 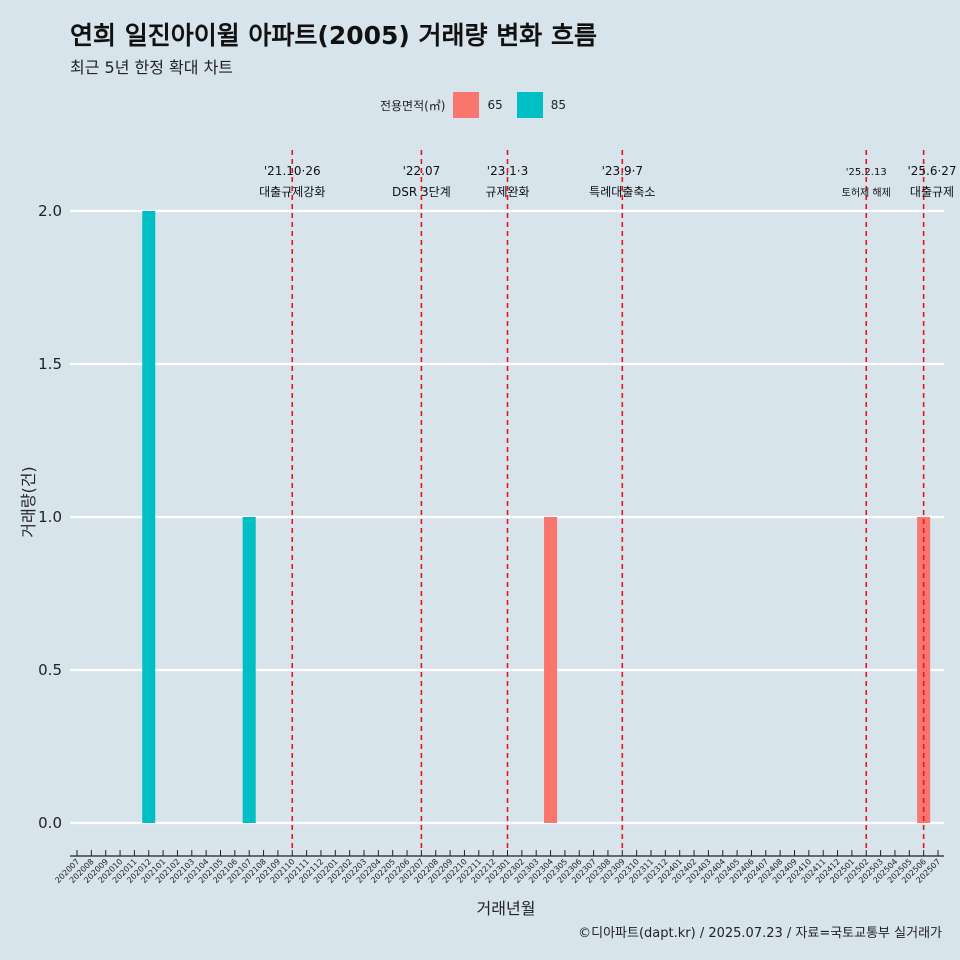 I want to click on annotation-label-2: 규제완화, so click(x=507, y=192).